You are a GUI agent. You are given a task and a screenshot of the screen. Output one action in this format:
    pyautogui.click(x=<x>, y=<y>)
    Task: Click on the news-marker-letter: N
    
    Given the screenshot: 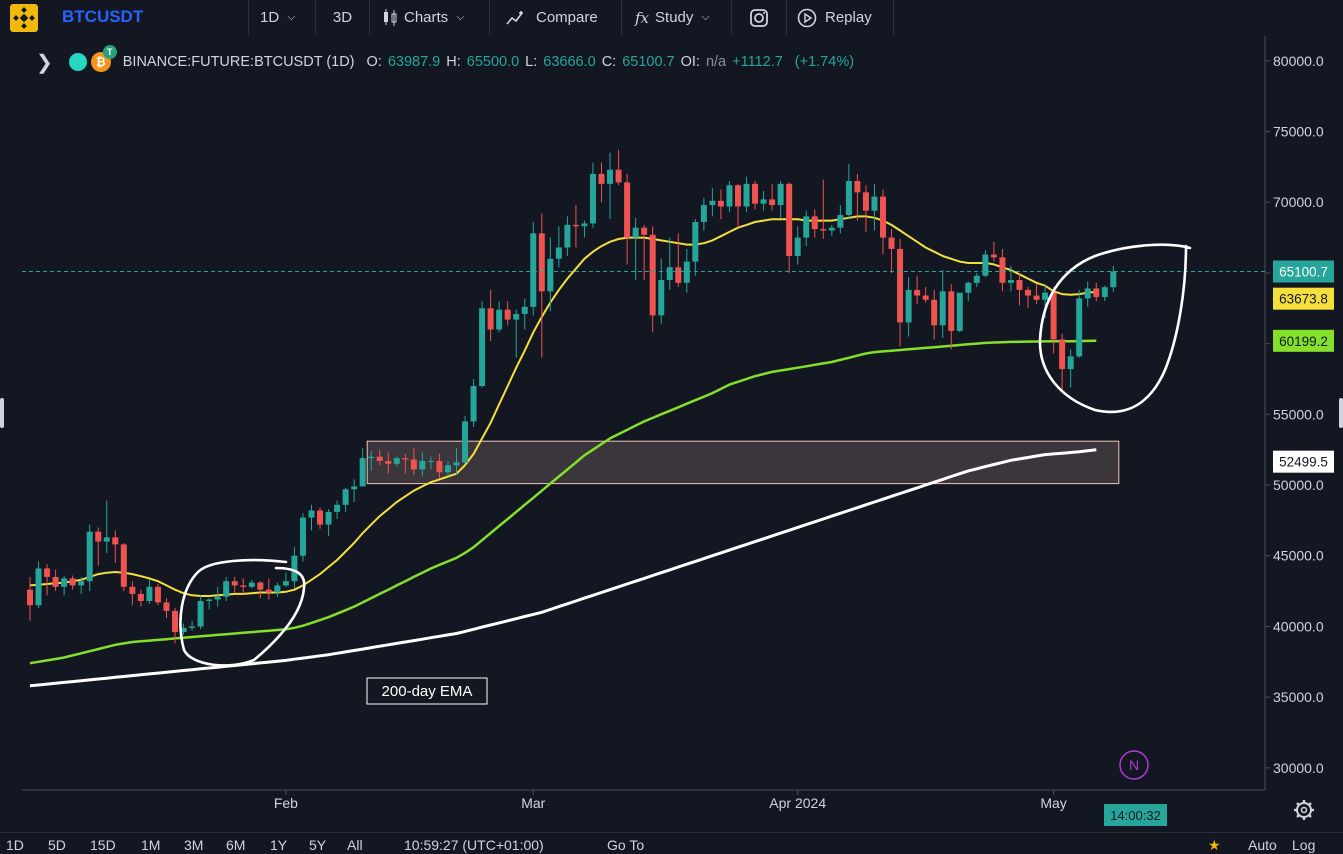 What is the action you would take?
    pyautogui.click(x=1134, y=765)
    